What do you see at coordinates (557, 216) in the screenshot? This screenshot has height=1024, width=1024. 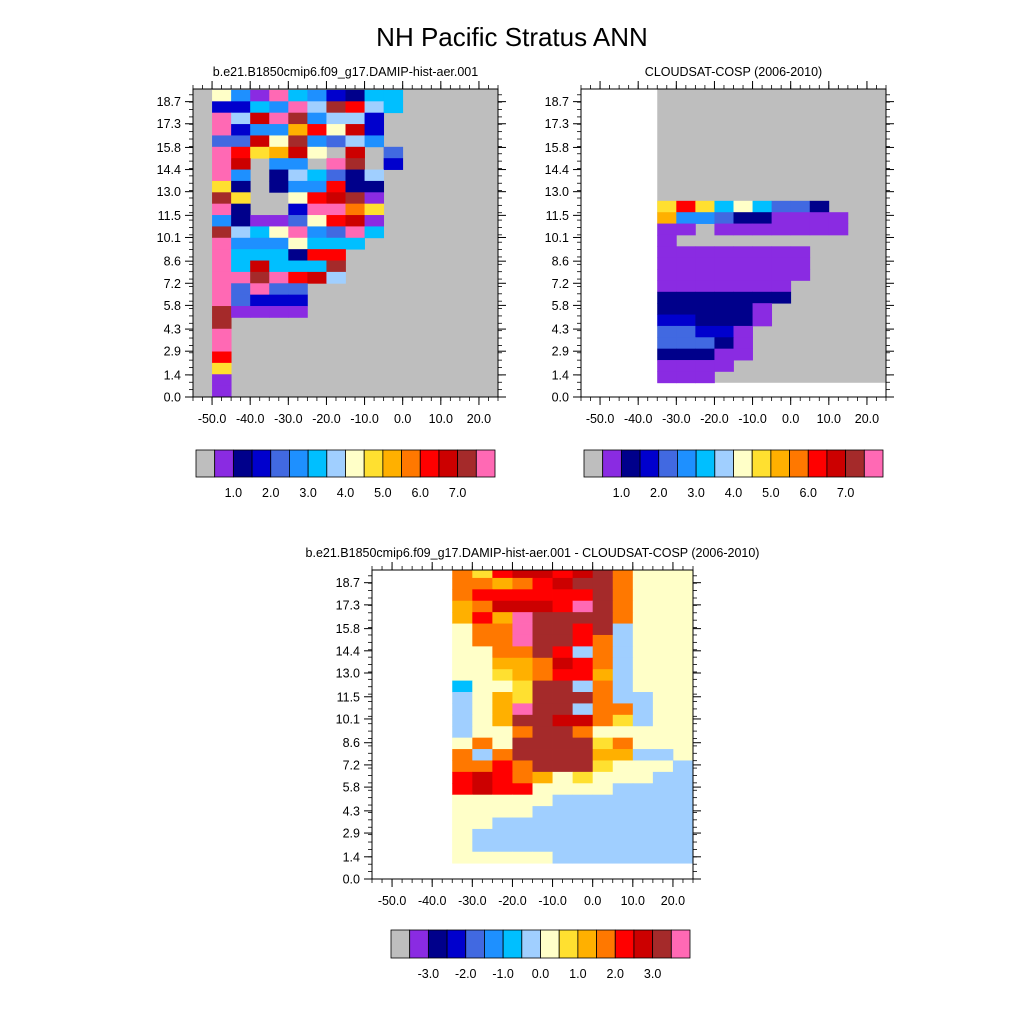 I see `y-tick-label: 11.5` at bounding box center [557, 216].